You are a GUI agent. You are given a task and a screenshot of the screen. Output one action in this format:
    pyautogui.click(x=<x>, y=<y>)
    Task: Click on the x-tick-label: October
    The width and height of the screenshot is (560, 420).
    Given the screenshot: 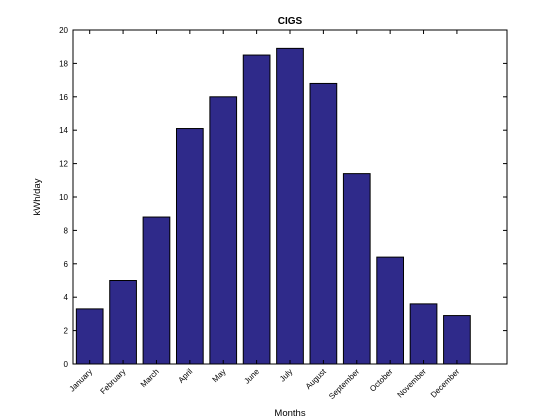 What is the action you would take?
    pyautogui.click(x=381, y=380)
    